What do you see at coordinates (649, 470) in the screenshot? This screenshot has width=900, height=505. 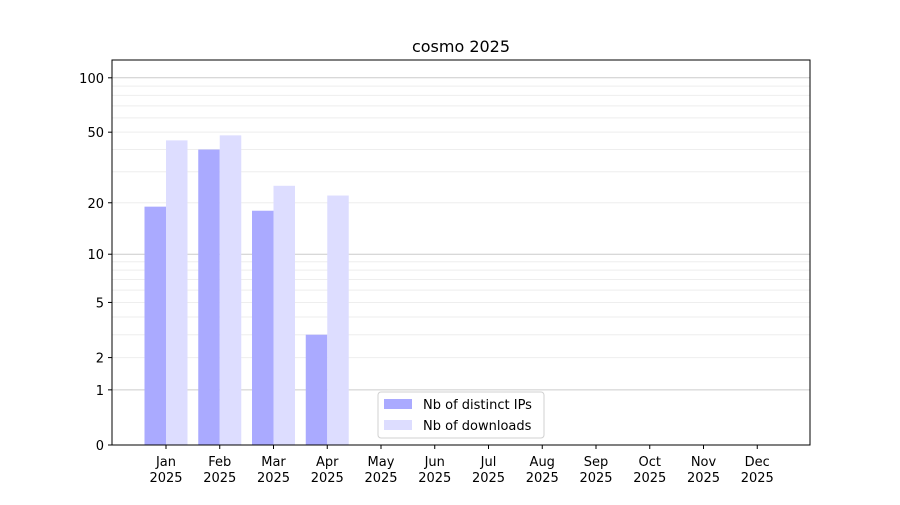 I see `x-tick-label: Oct 2025` at bounding box center [649, 470].